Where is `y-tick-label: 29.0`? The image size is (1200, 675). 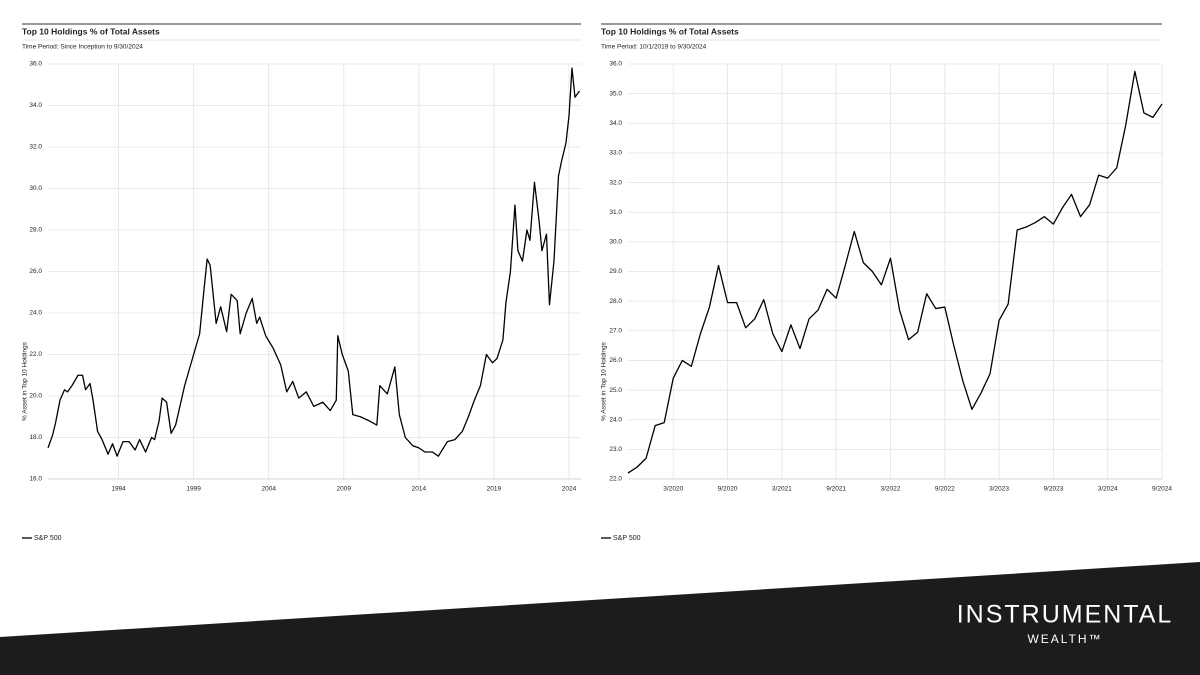 y-tick-label: 29.0 is located at coordinates (615, 271).